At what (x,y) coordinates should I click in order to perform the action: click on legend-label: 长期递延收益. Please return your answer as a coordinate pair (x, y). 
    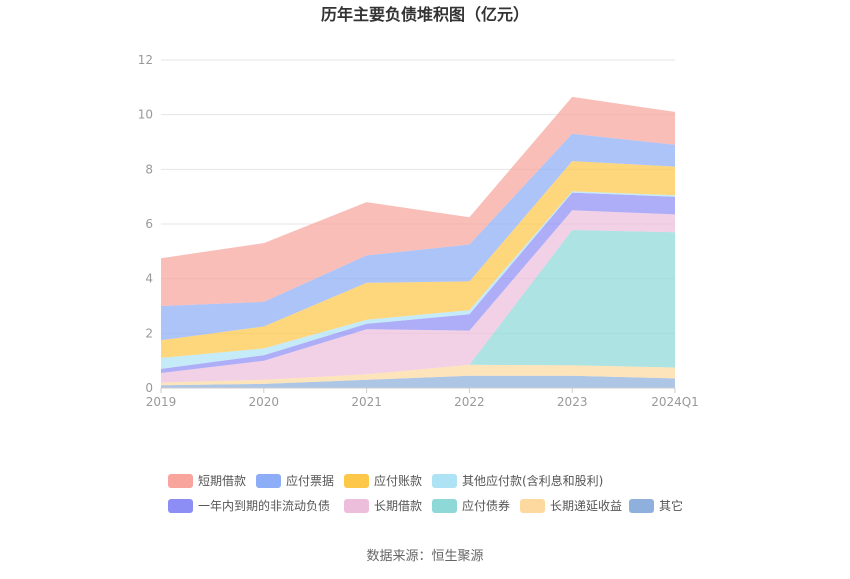
    Looking at the image, I should click on (586, 506).